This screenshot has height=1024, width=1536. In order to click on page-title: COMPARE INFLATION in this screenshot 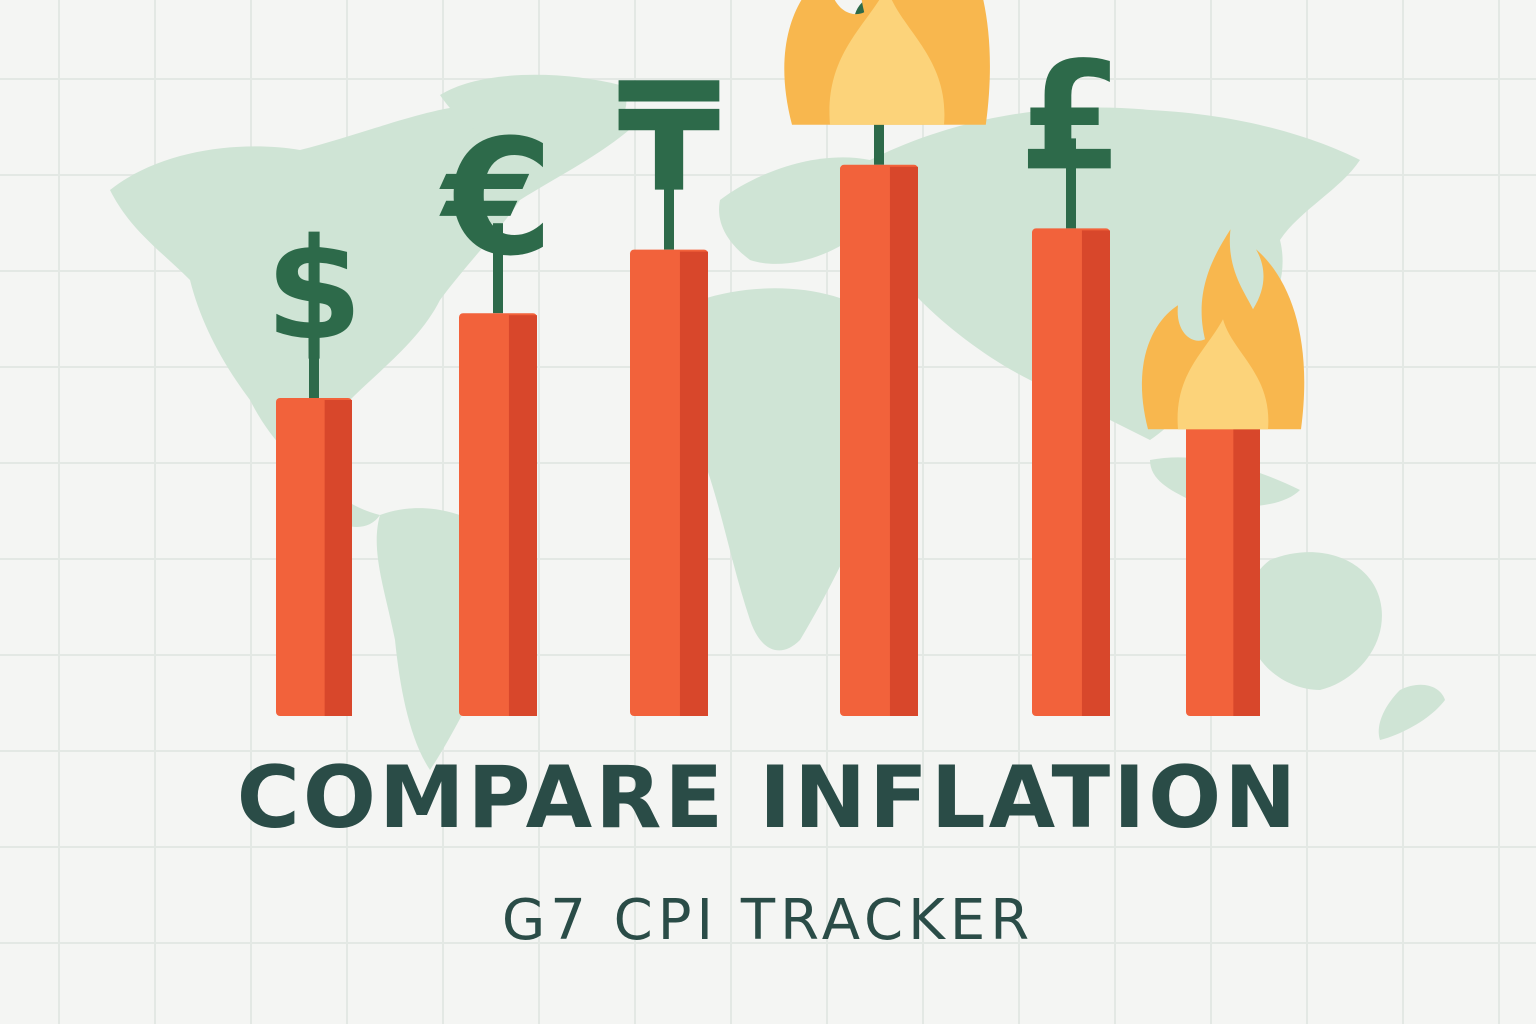, I will do `click(768, 798)`.